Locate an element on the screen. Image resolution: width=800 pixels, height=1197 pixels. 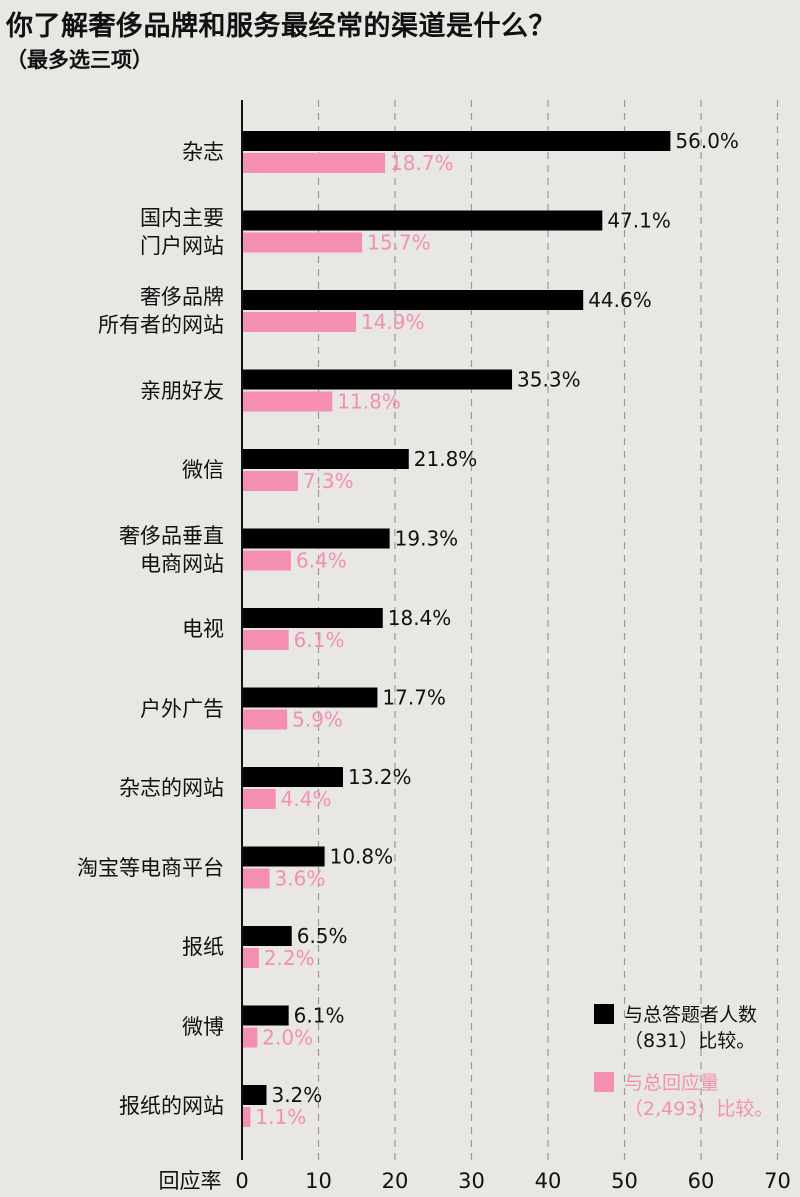
category-label-line: 电视 is located at coordinates (203, 629).